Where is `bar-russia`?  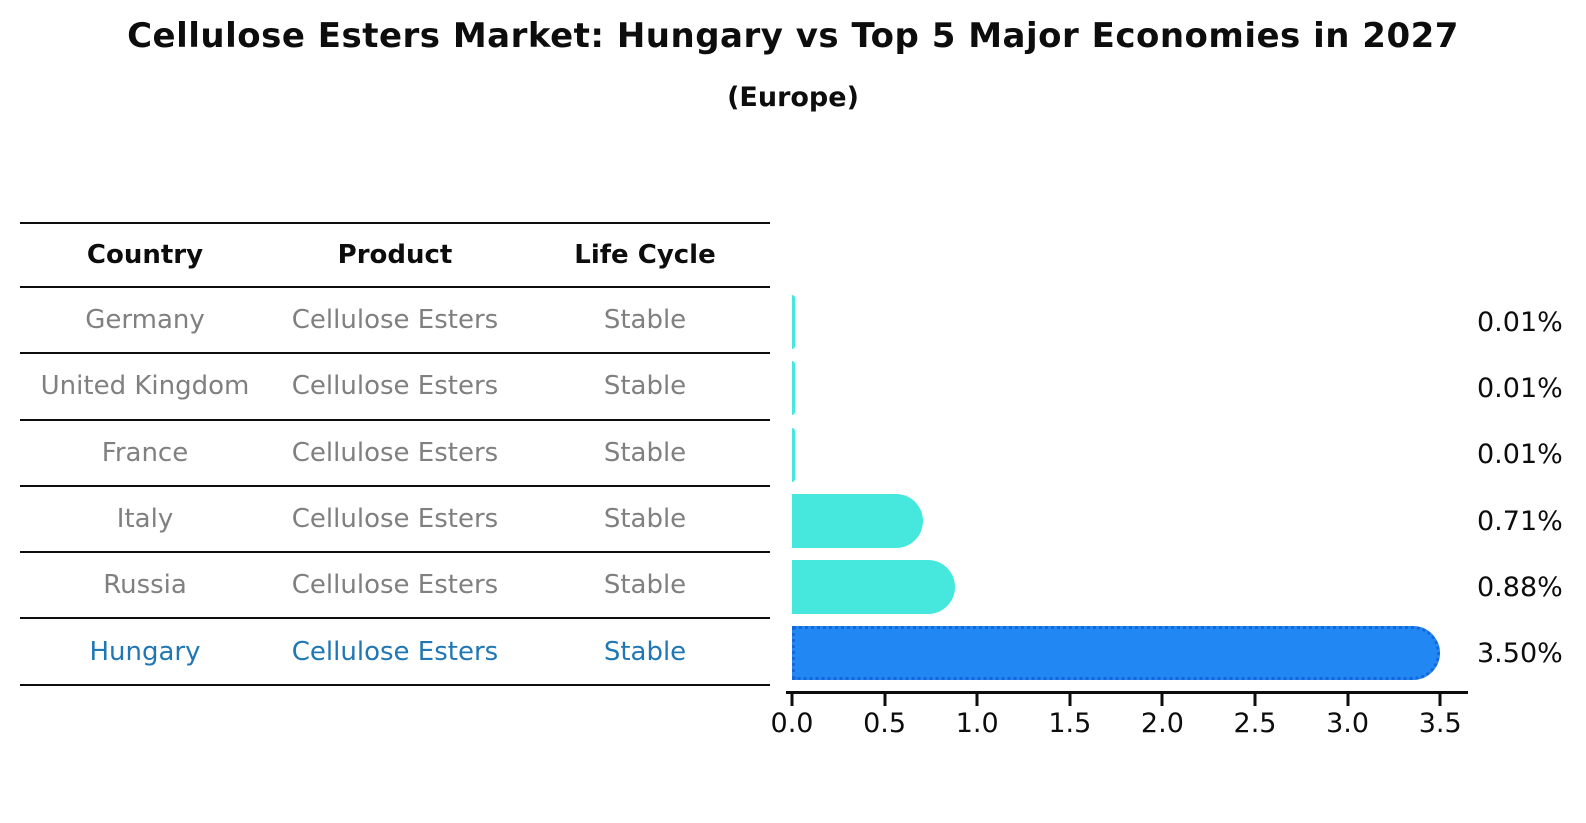
bar-russia is located at coordinates (873, 587).